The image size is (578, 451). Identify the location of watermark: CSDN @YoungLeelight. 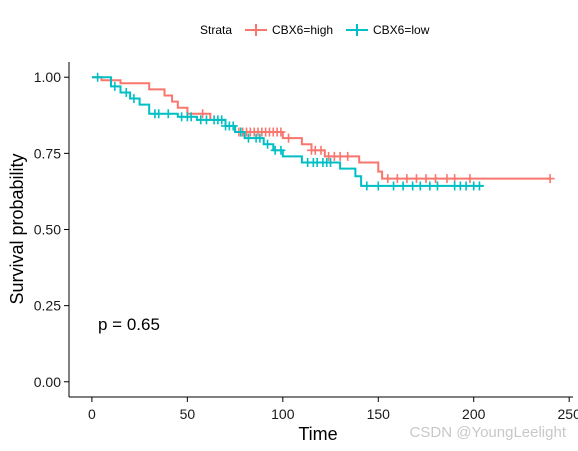
(488, 432).